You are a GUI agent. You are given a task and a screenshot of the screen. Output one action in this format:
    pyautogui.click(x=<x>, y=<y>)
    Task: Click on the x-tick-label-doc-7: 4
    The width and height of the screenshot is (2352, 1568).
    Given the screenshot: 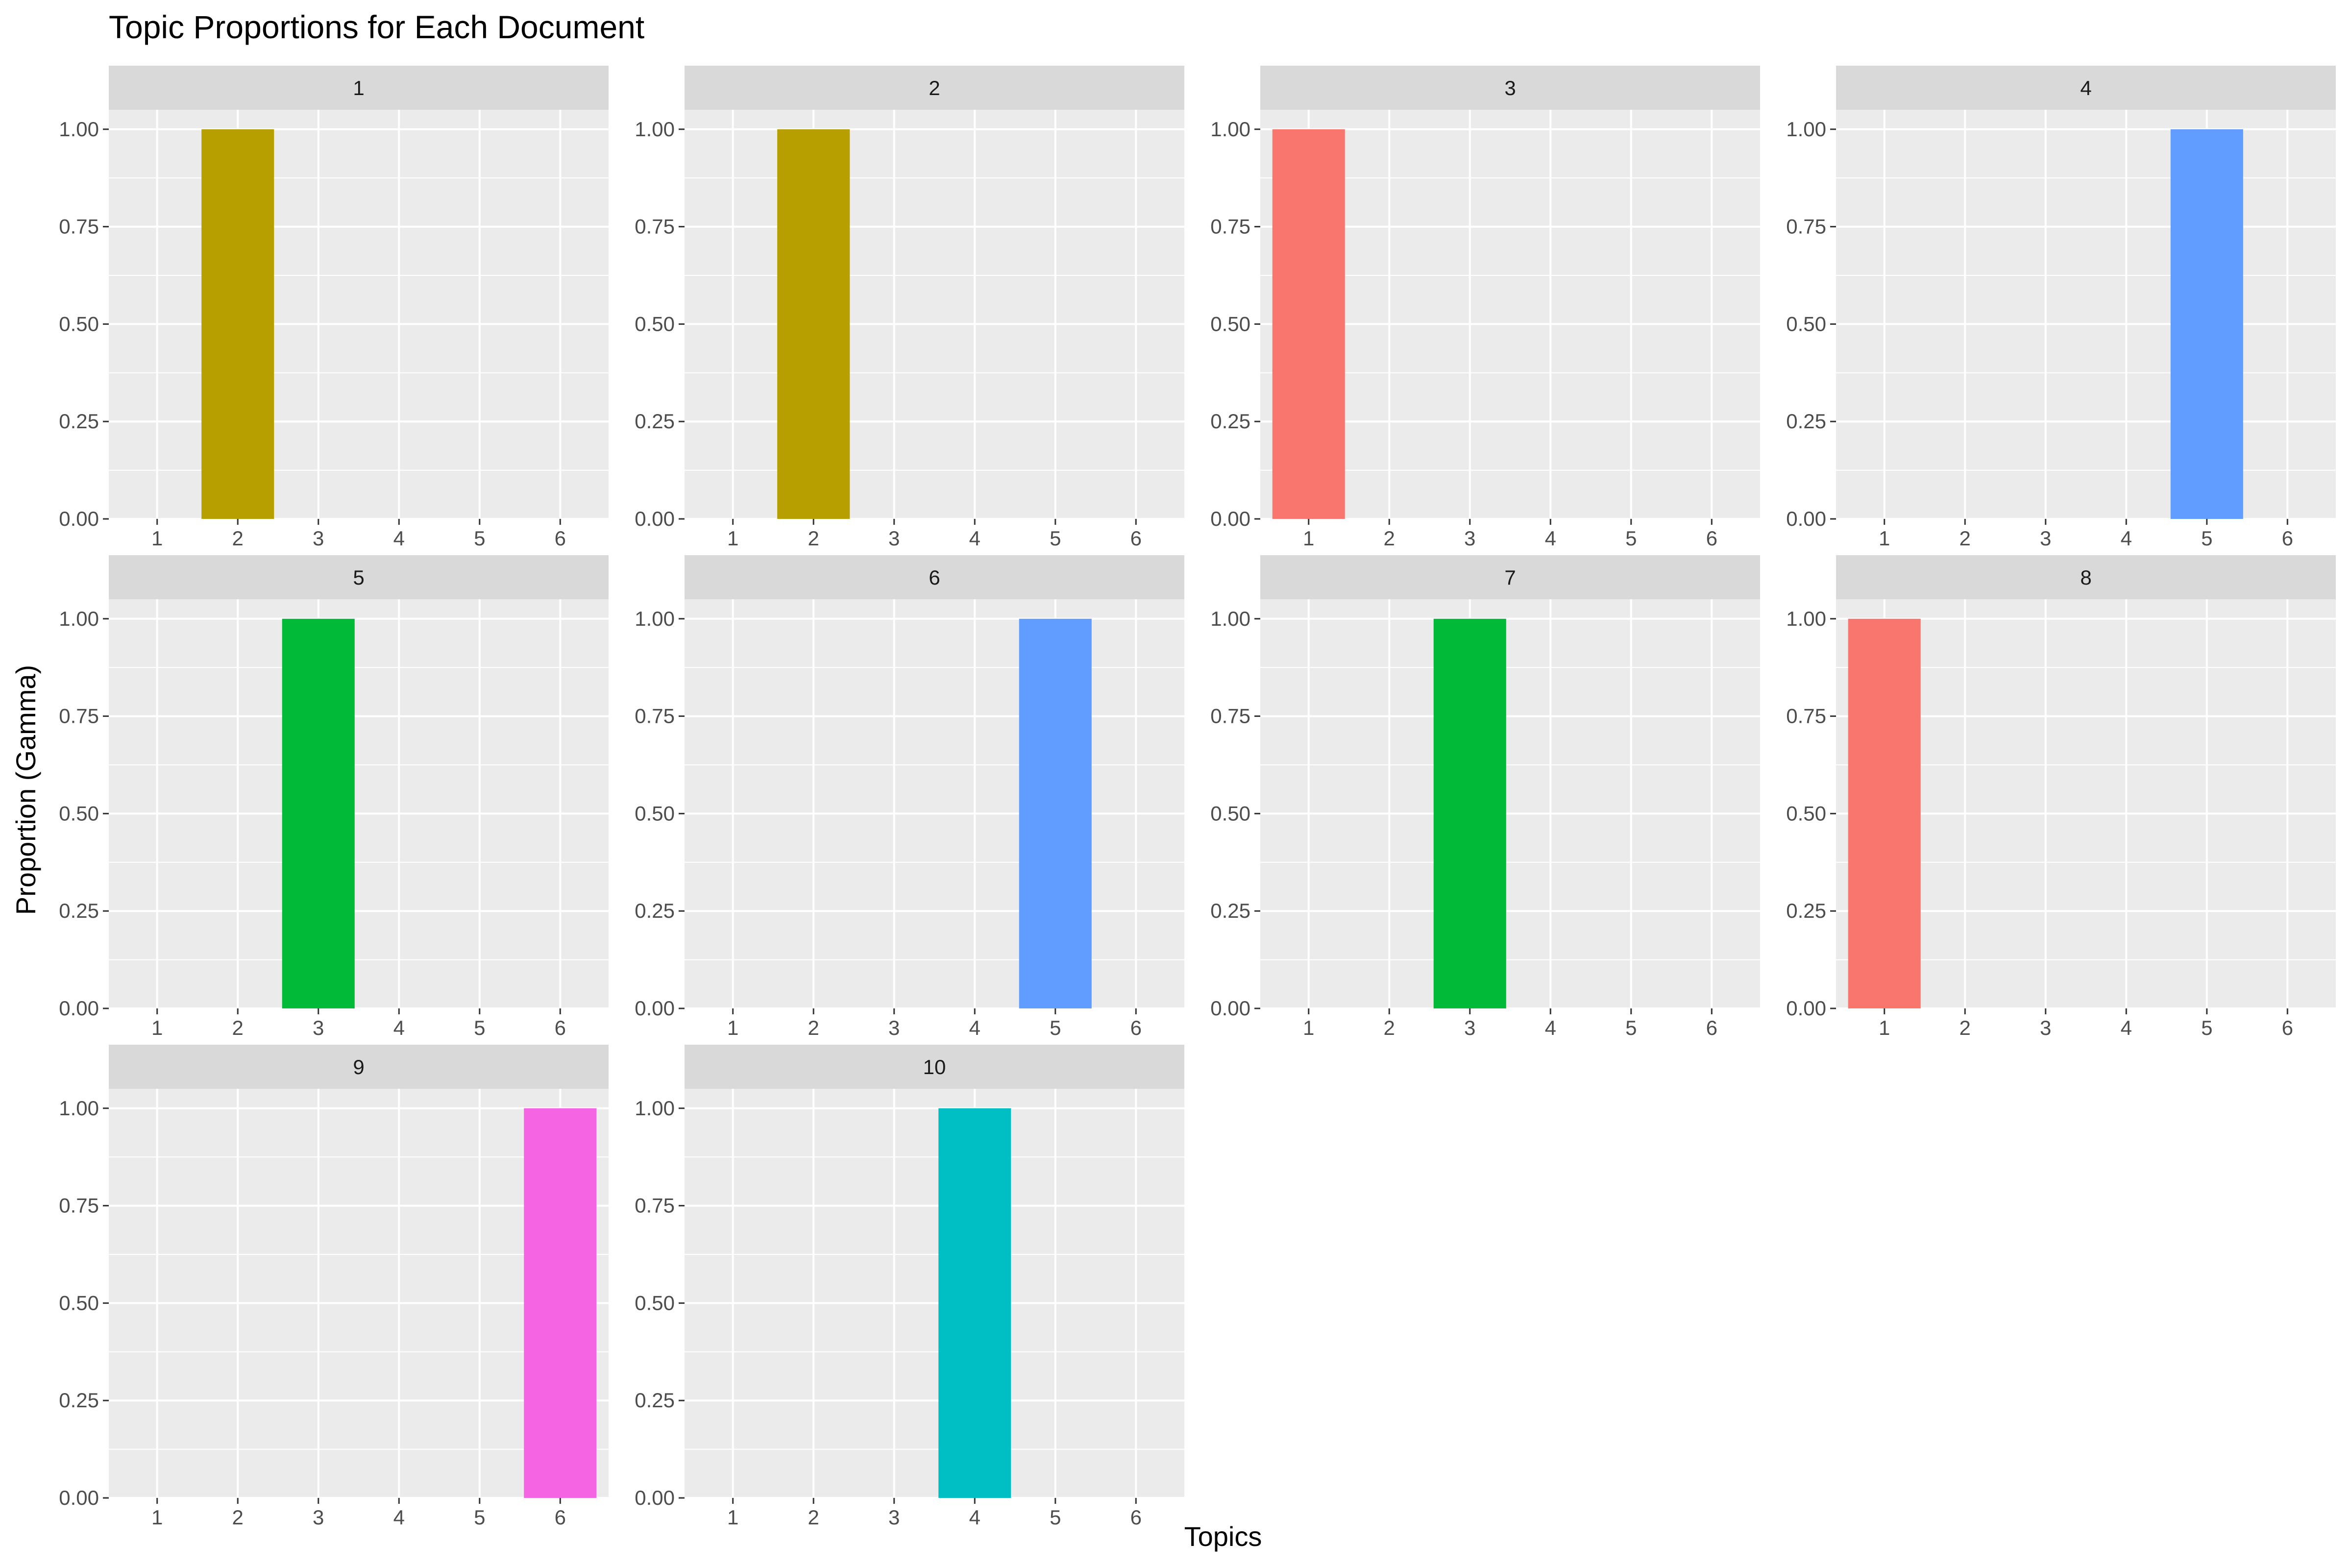 What is the action you would take?
    pyautogui.click(x=1550, y=1027)
    